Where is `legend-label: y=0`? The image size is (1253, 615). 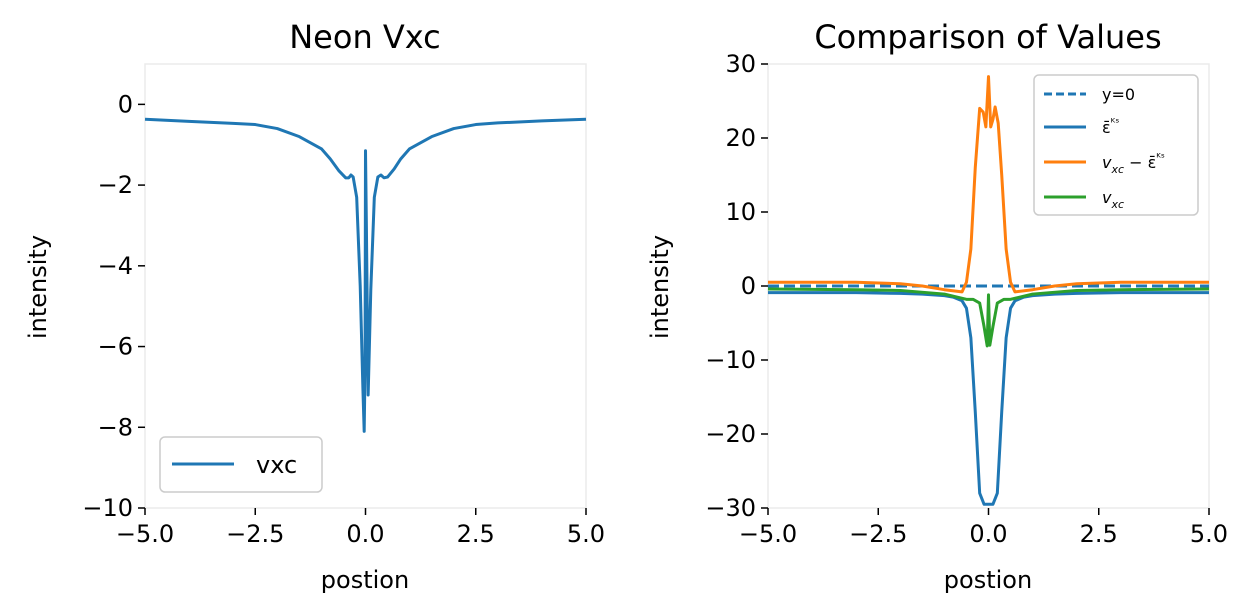 legend-label: y=0 is located at coordinates (1118, 94).